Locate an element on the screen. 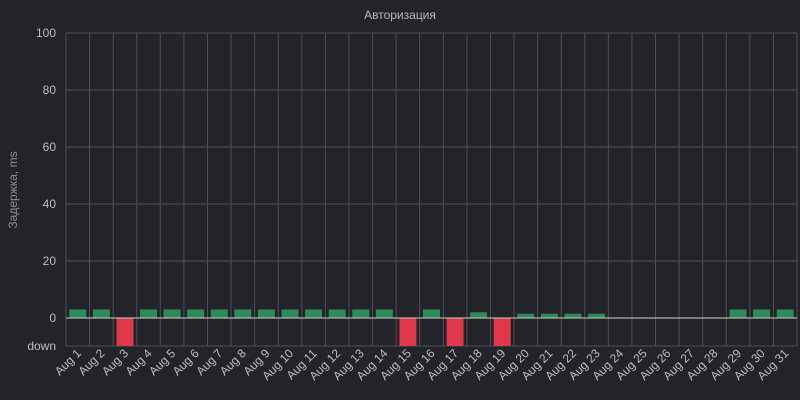  y-tick-label: 80 is located at coordinates (50, 90).